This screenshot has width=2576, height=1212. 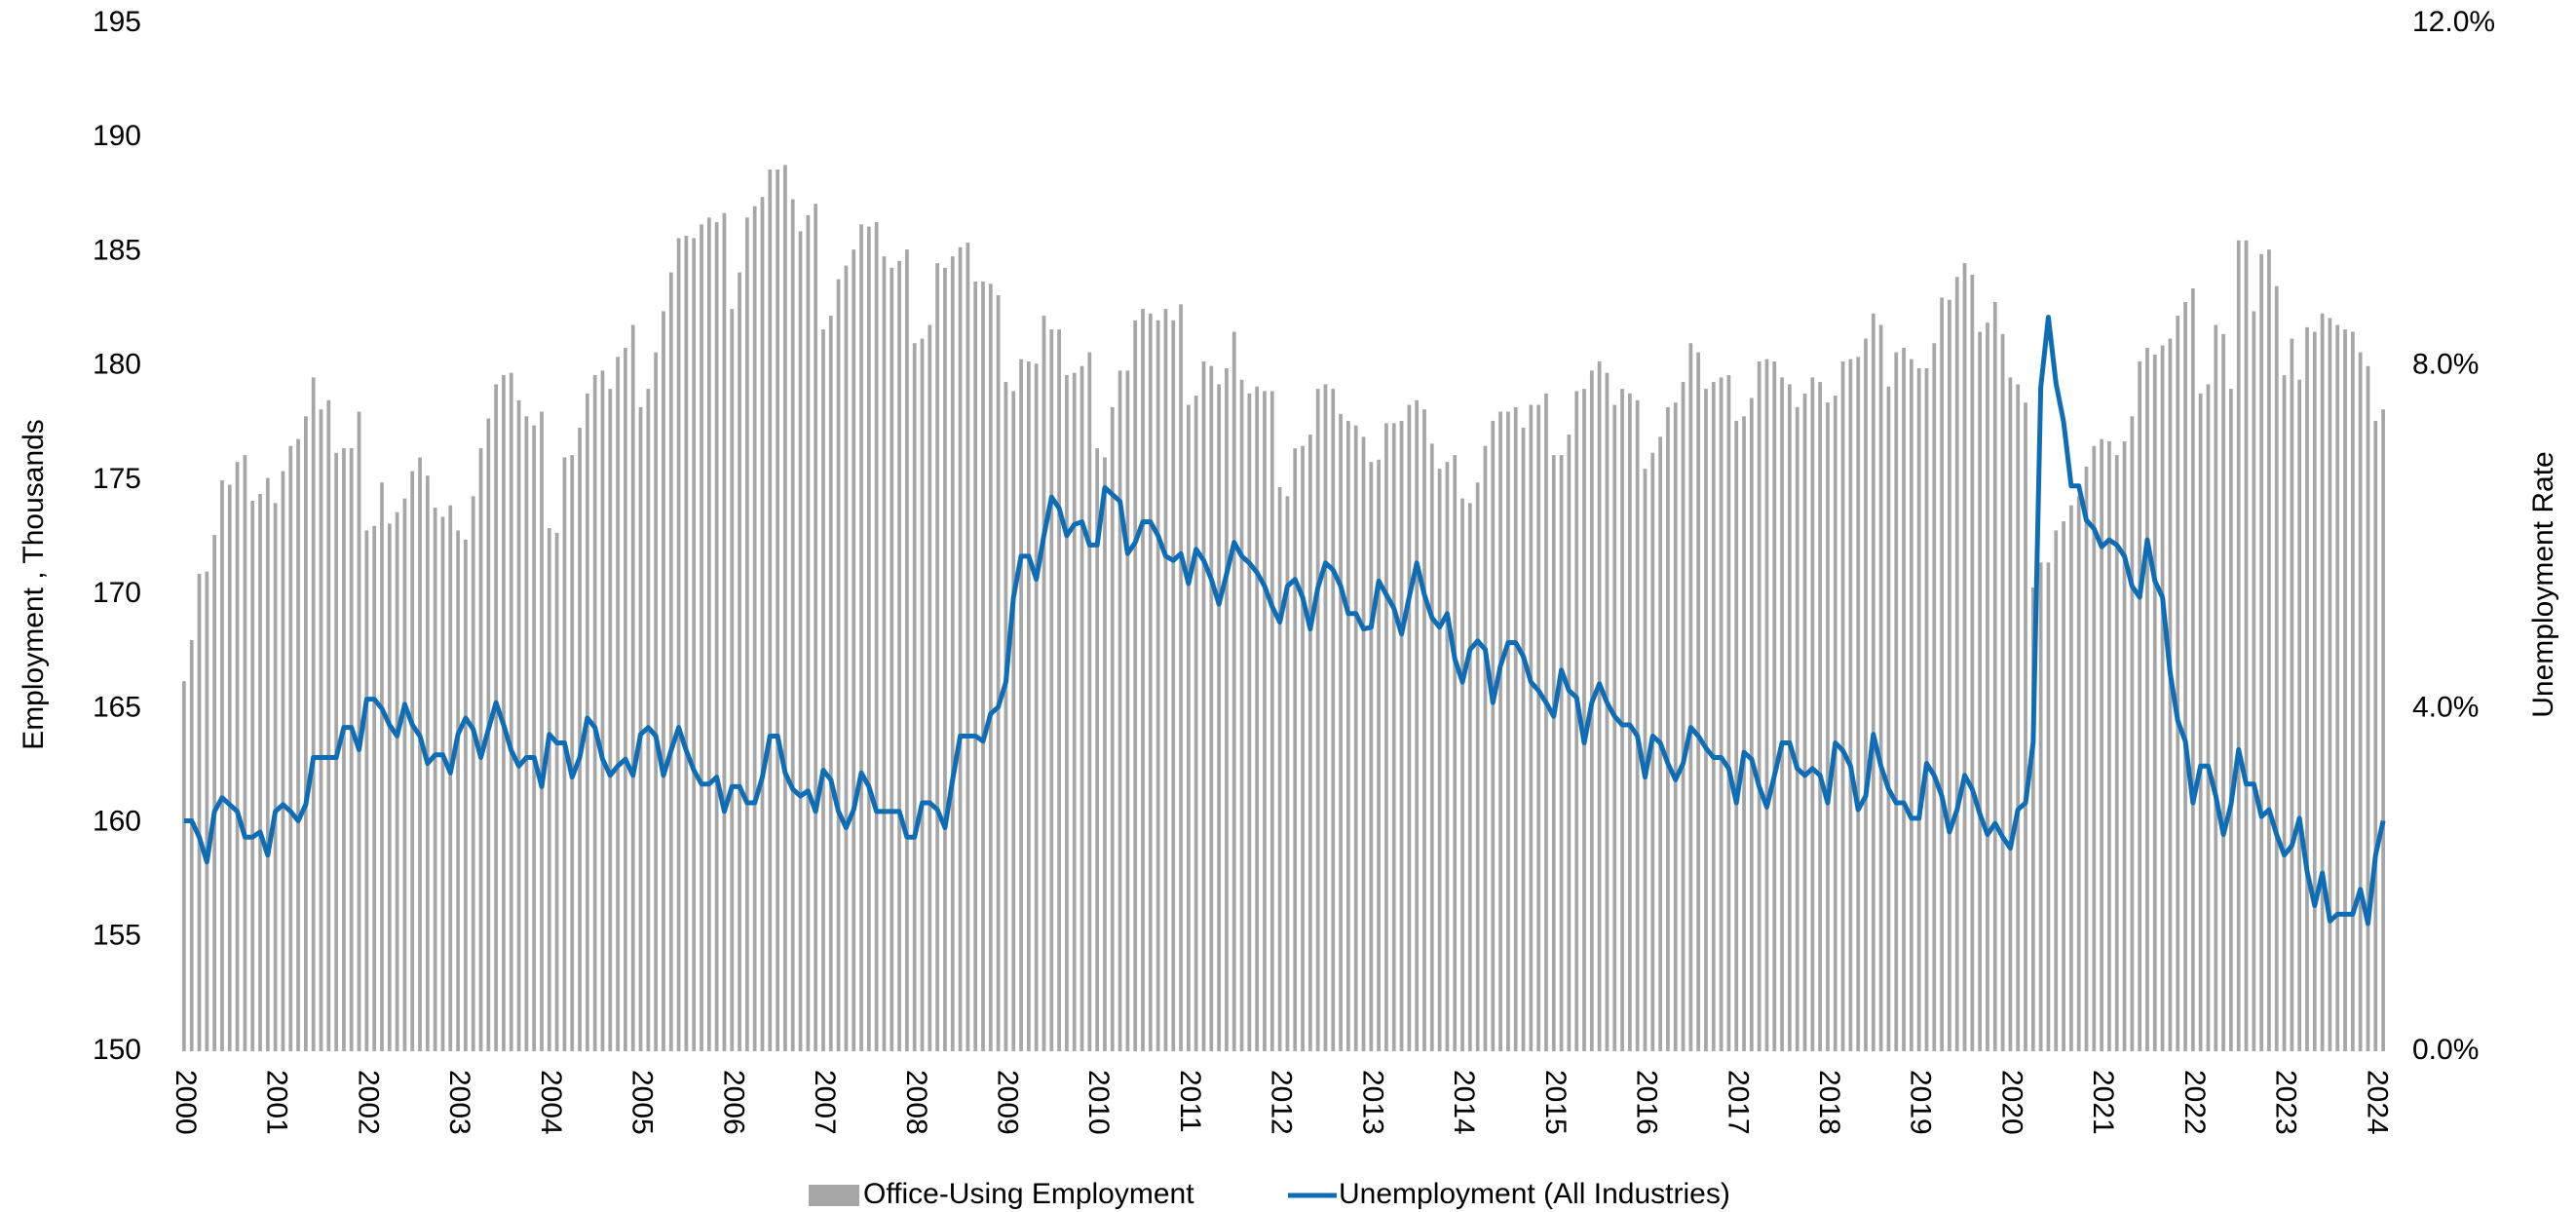 What do you see at coordinates (117, 707) in the screenshot?
I see `y-tick-label: 165` at bounding box center [117, 707].